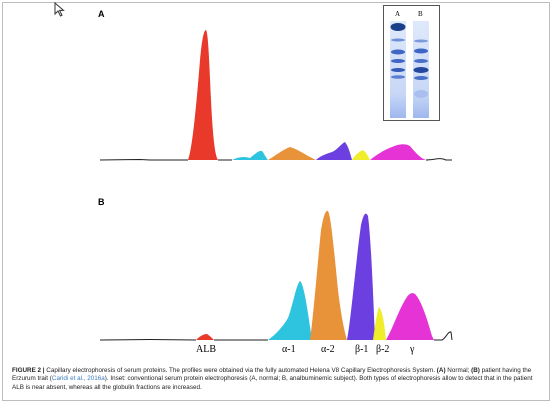 This screenshot has width=554, height=405. What do you see at coordinates (409, 69) in the screenshot?
I see `inset-gel-lanes` at bounding box center [409, 69].